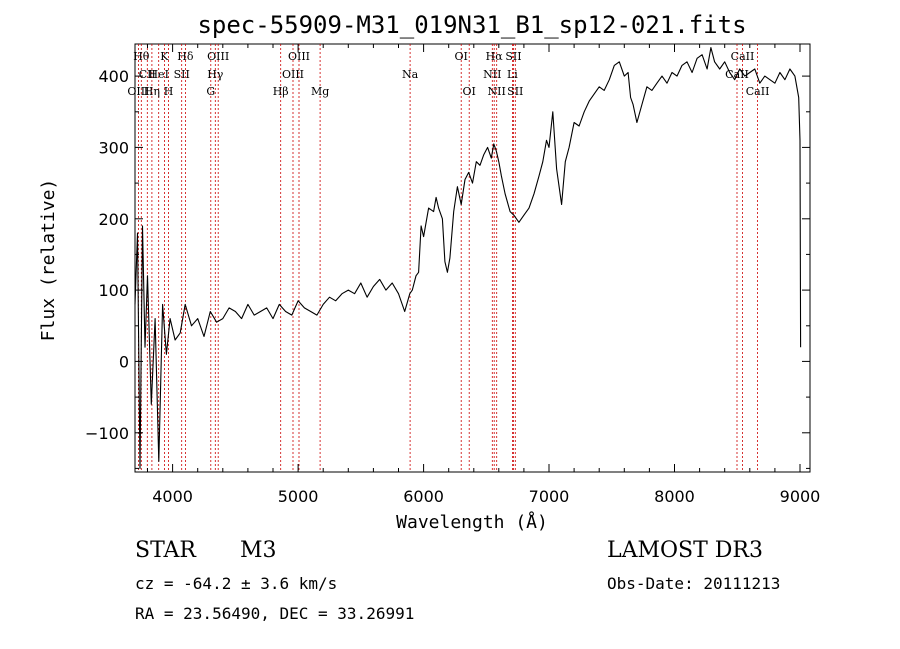  What do you see at coordinates (685, 550) in the screenshot?
I see `survey-name: LAMOST DR3` at bounding box center [685, 550].